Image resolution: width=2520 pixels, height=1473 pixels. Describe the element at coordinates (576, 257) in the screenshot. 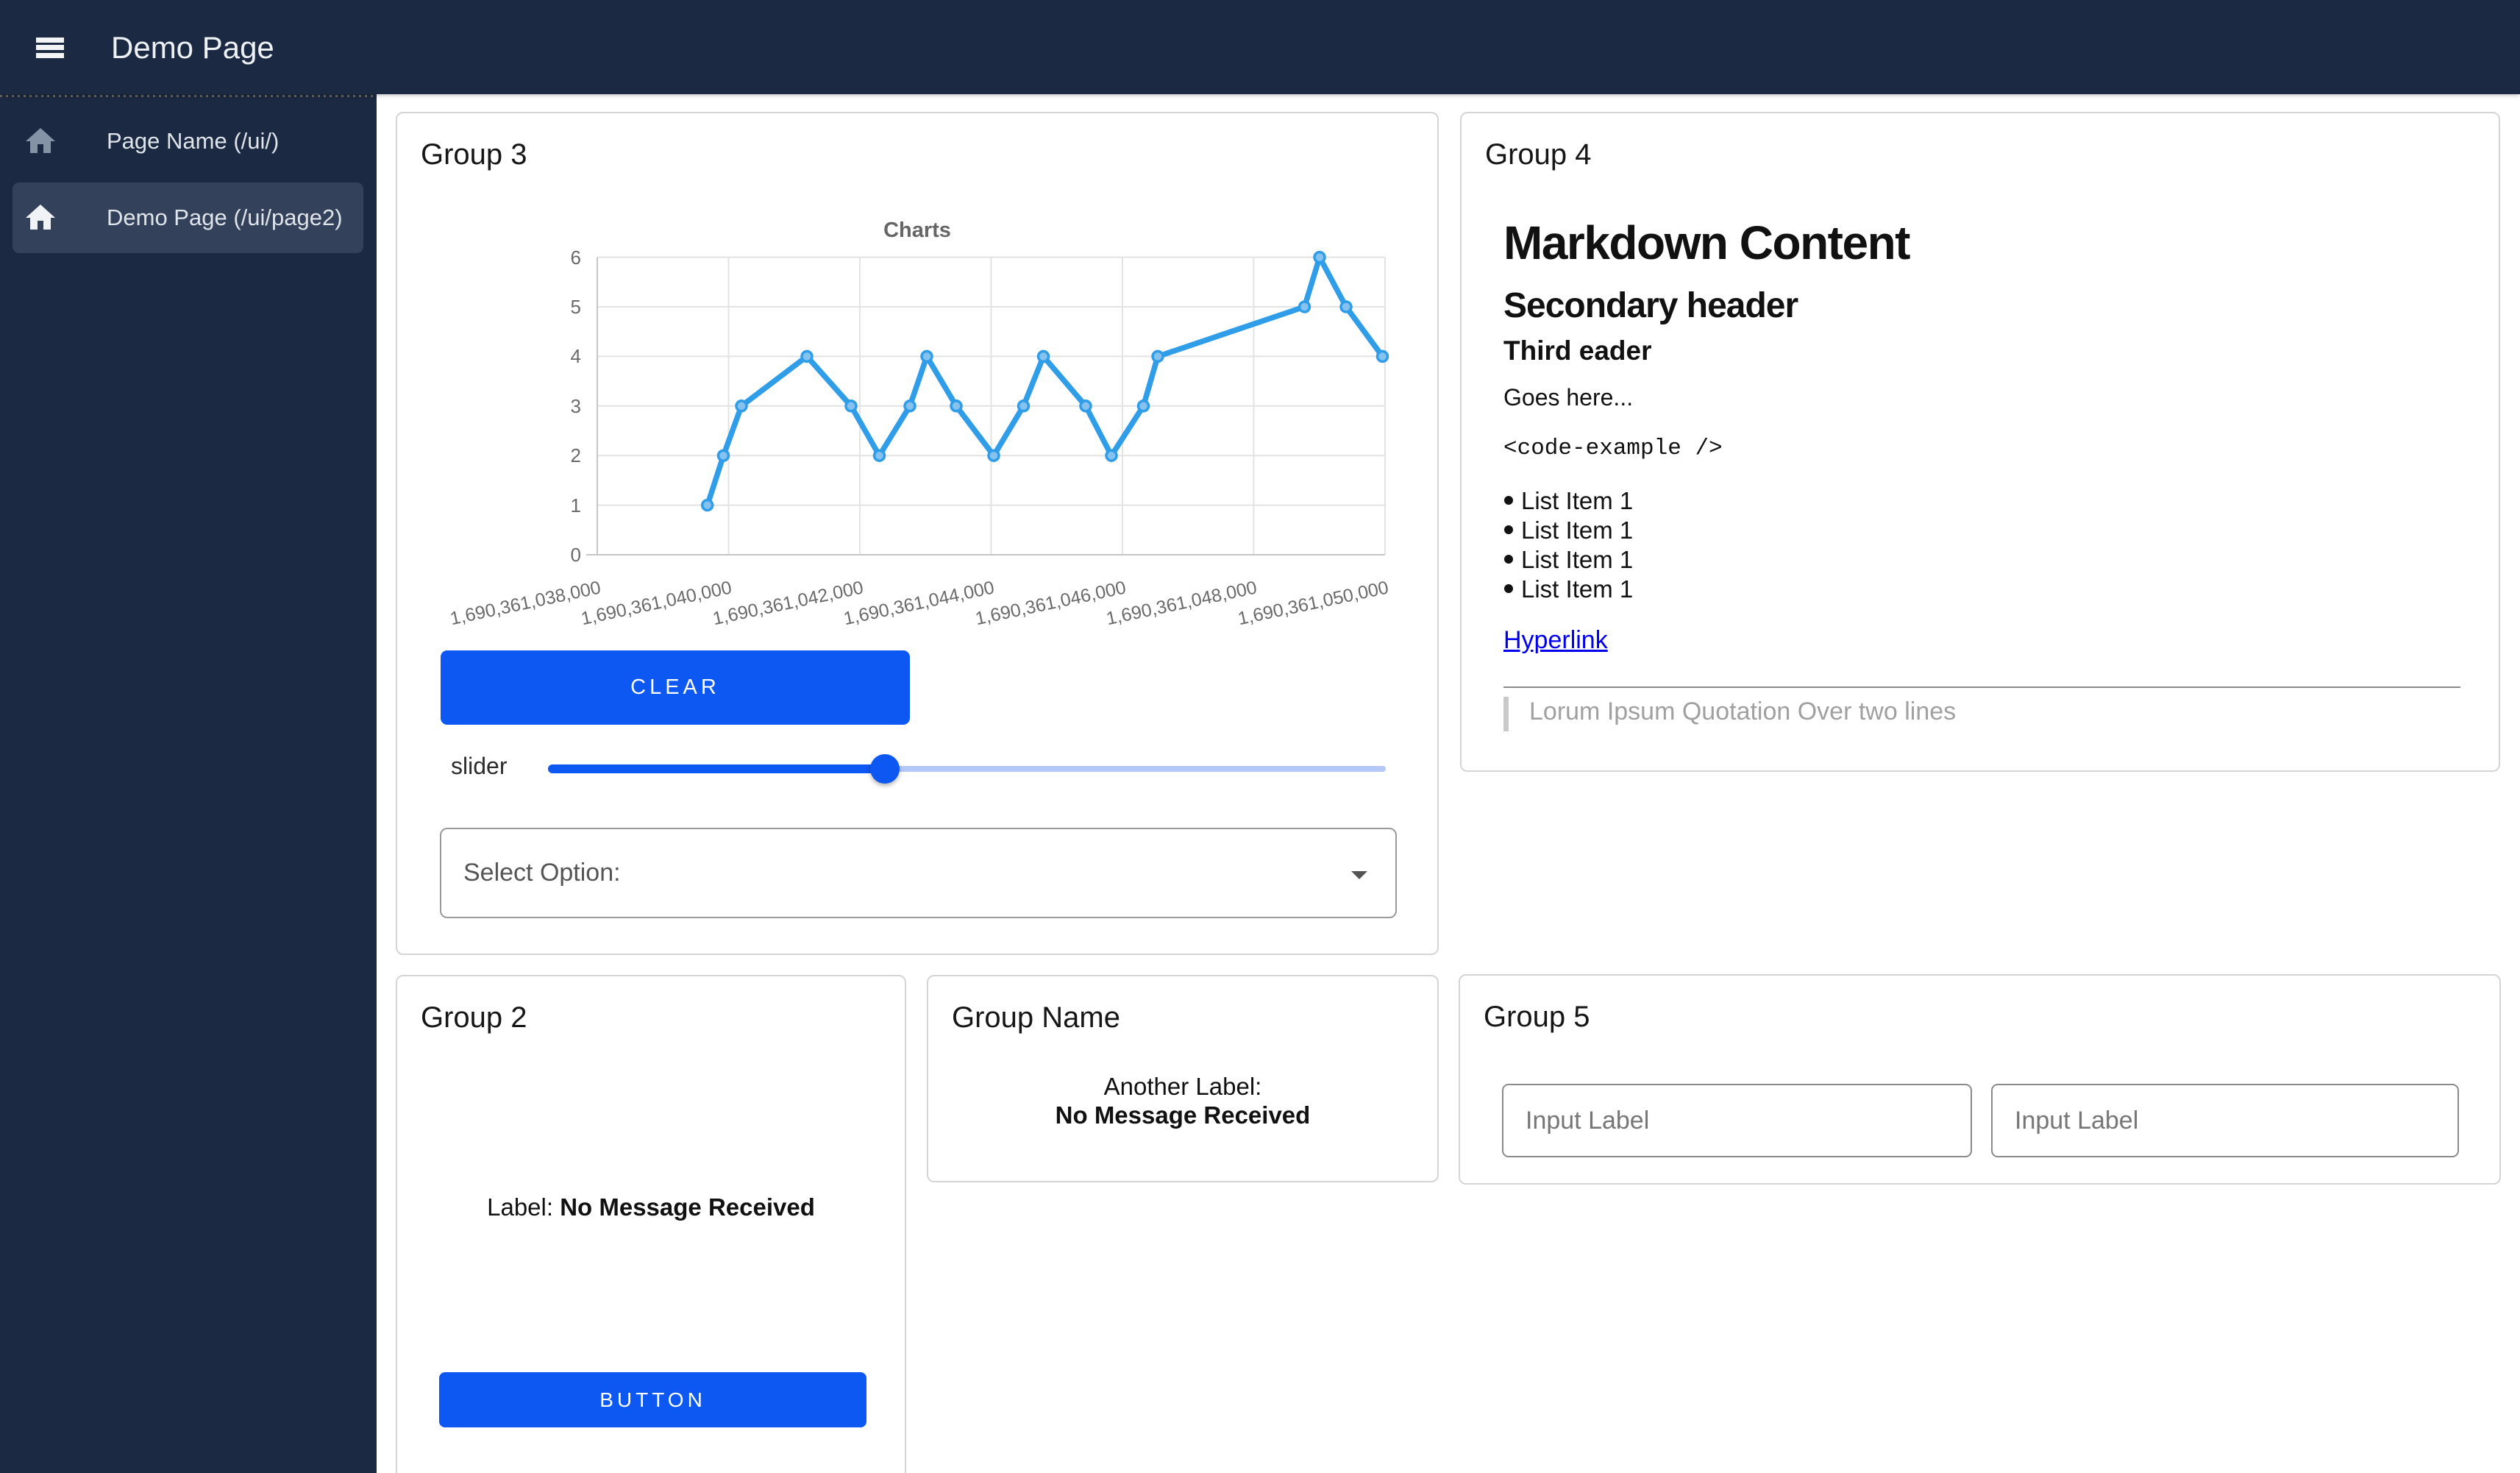

I see `svg-text: 6` at that location.